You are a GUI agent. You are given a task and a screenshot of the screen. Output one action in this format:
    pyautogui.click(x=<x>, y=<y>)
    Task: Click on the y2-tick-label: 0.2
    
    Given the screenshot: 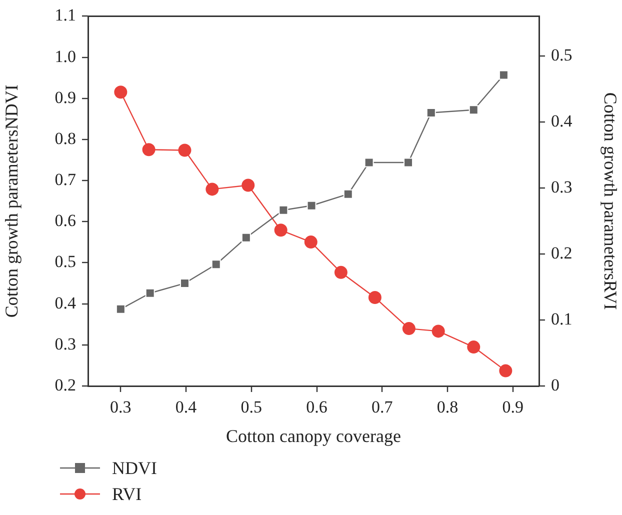 What is the action you would take?
    pyautogui.click(x=561, y=252)
    